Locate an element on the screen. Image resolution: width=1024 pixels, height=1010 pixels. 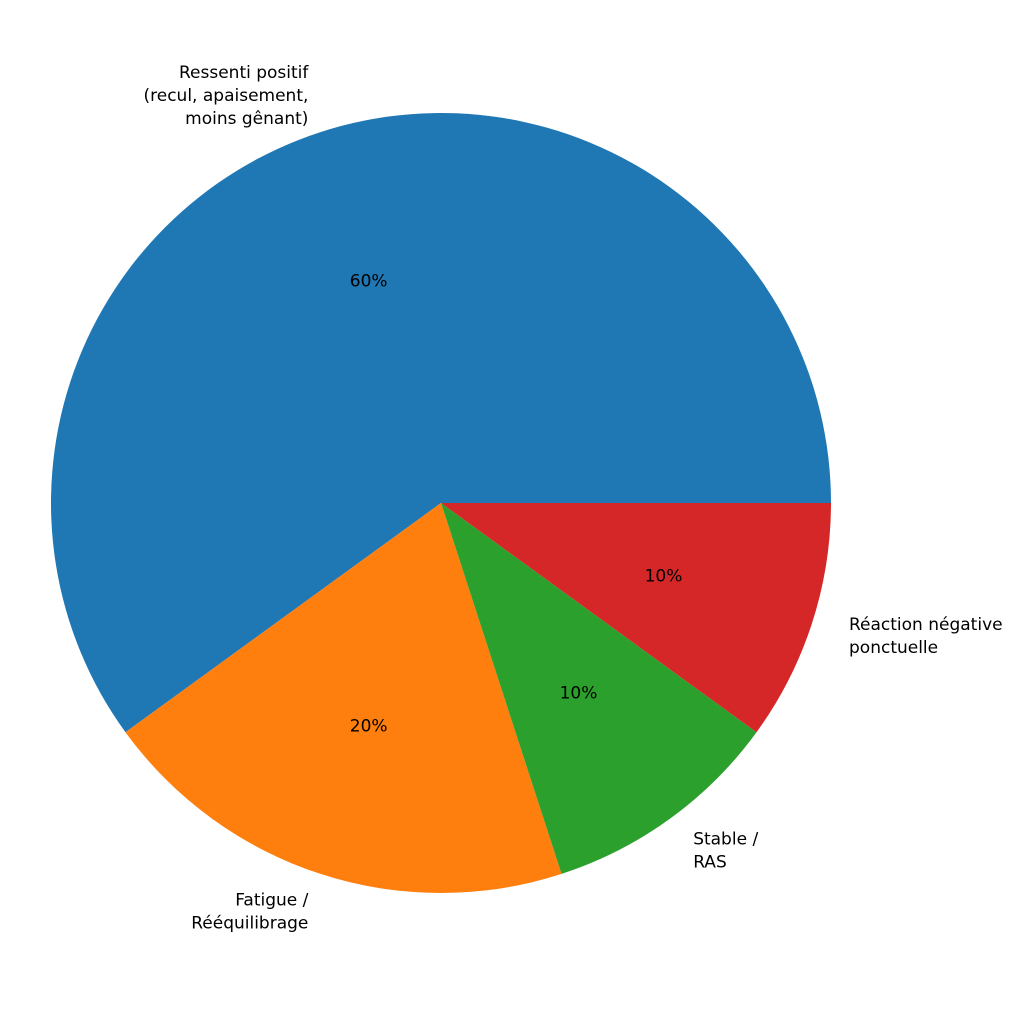
pie-slice-label-3: Réaction négative ponctuelle is located at coordinates (926, 636).